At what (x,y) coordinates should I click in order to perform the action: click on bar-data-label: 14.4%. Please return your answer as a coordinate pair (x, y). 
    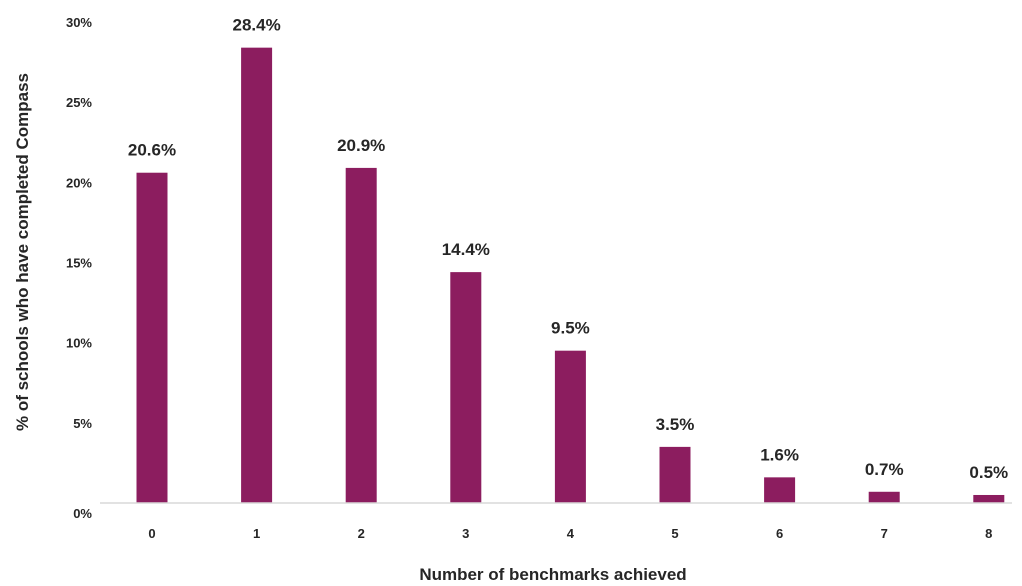
    Looking at the image, I should click on (466, 249).